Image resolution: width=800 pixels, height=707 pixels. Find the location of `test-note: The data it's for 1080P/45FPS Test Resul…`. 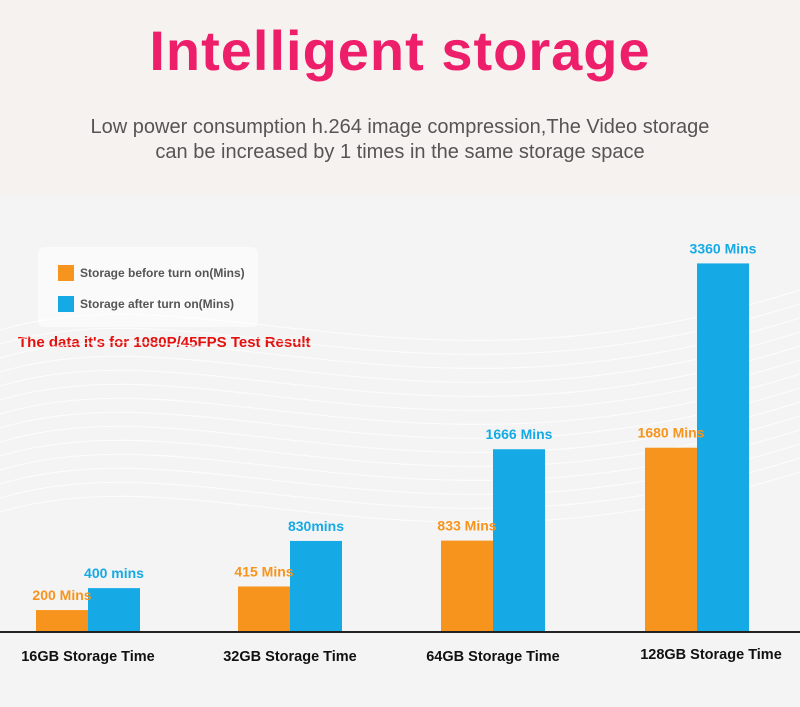

test-note: The data it's for 1080P/45FPS Test Resul… is located at coordinates (164, 342).